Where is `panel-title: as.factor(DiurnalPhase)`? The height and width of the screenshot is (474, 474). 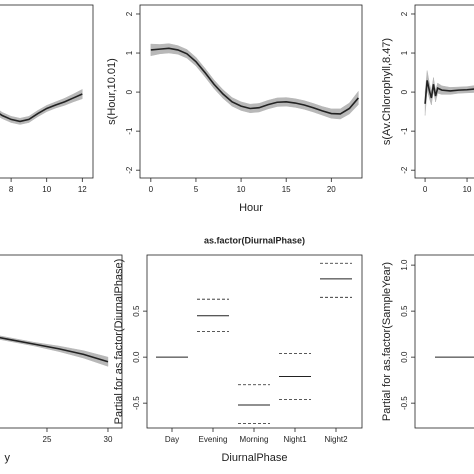 panel-title: as.factor(DiurnalPhase) is located at coordinates (254, 240).